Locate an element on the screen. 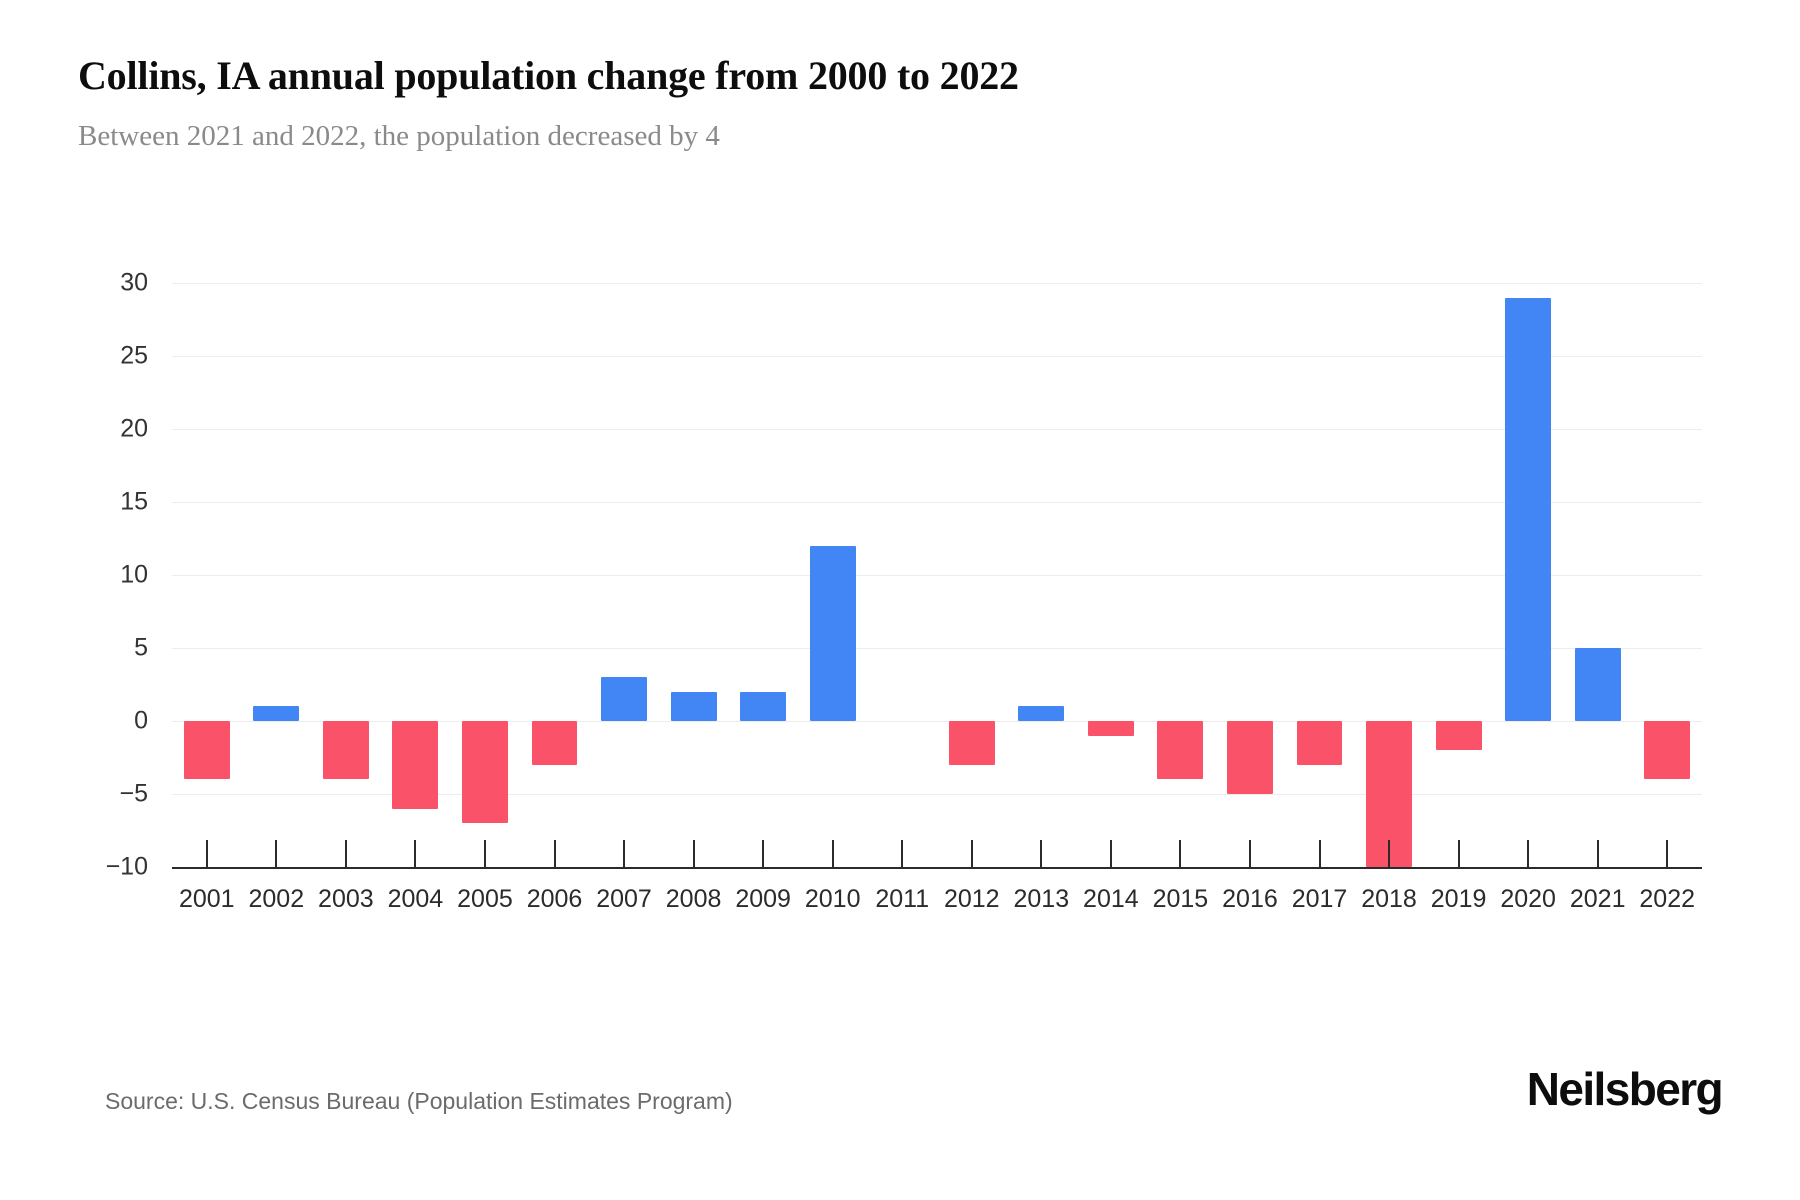 Image resolution: width=1800 pixels, height=1200 pixels. x-axis-tick-label: 2022 is located at coordinates (1667, 899).